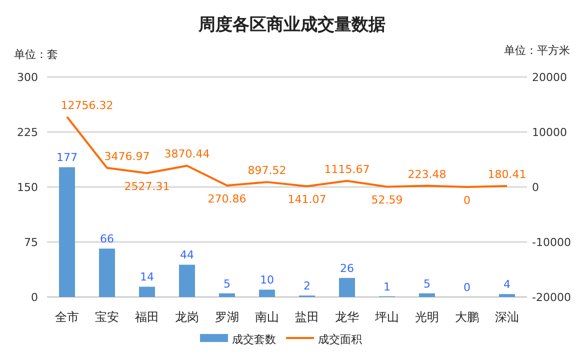  What do you see at coordinates (187, 255) in the screenshot?
I see `data-label: 44` at bounding box center [187, 255].